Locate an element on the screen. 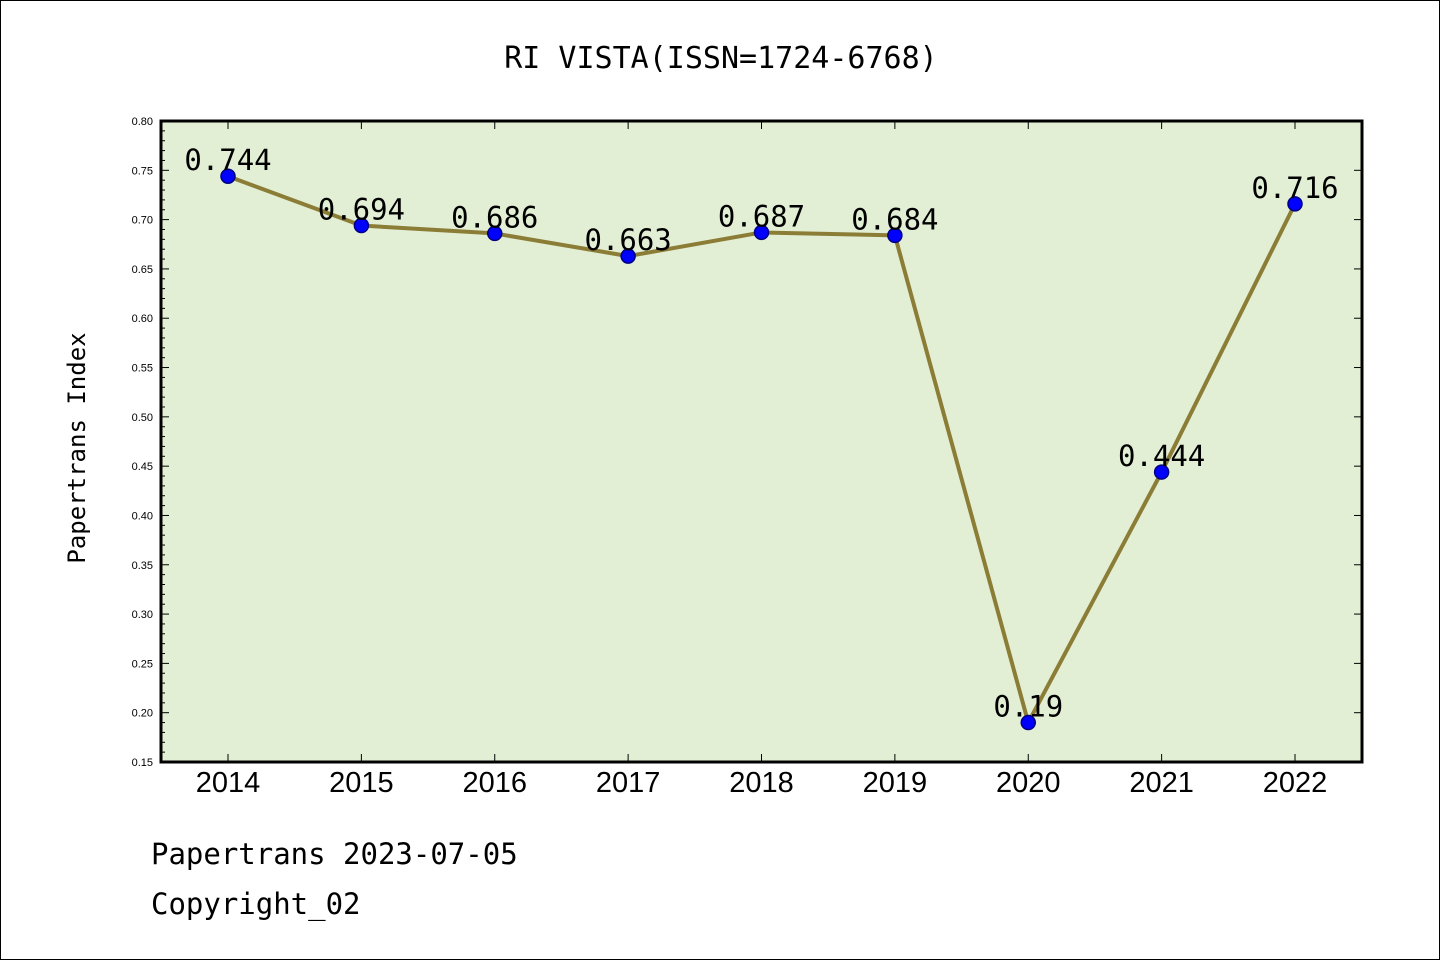 The height and width of the screenshot is (961, 1440). x-tick-label: 2021 is located at coordinates (1161, 783).